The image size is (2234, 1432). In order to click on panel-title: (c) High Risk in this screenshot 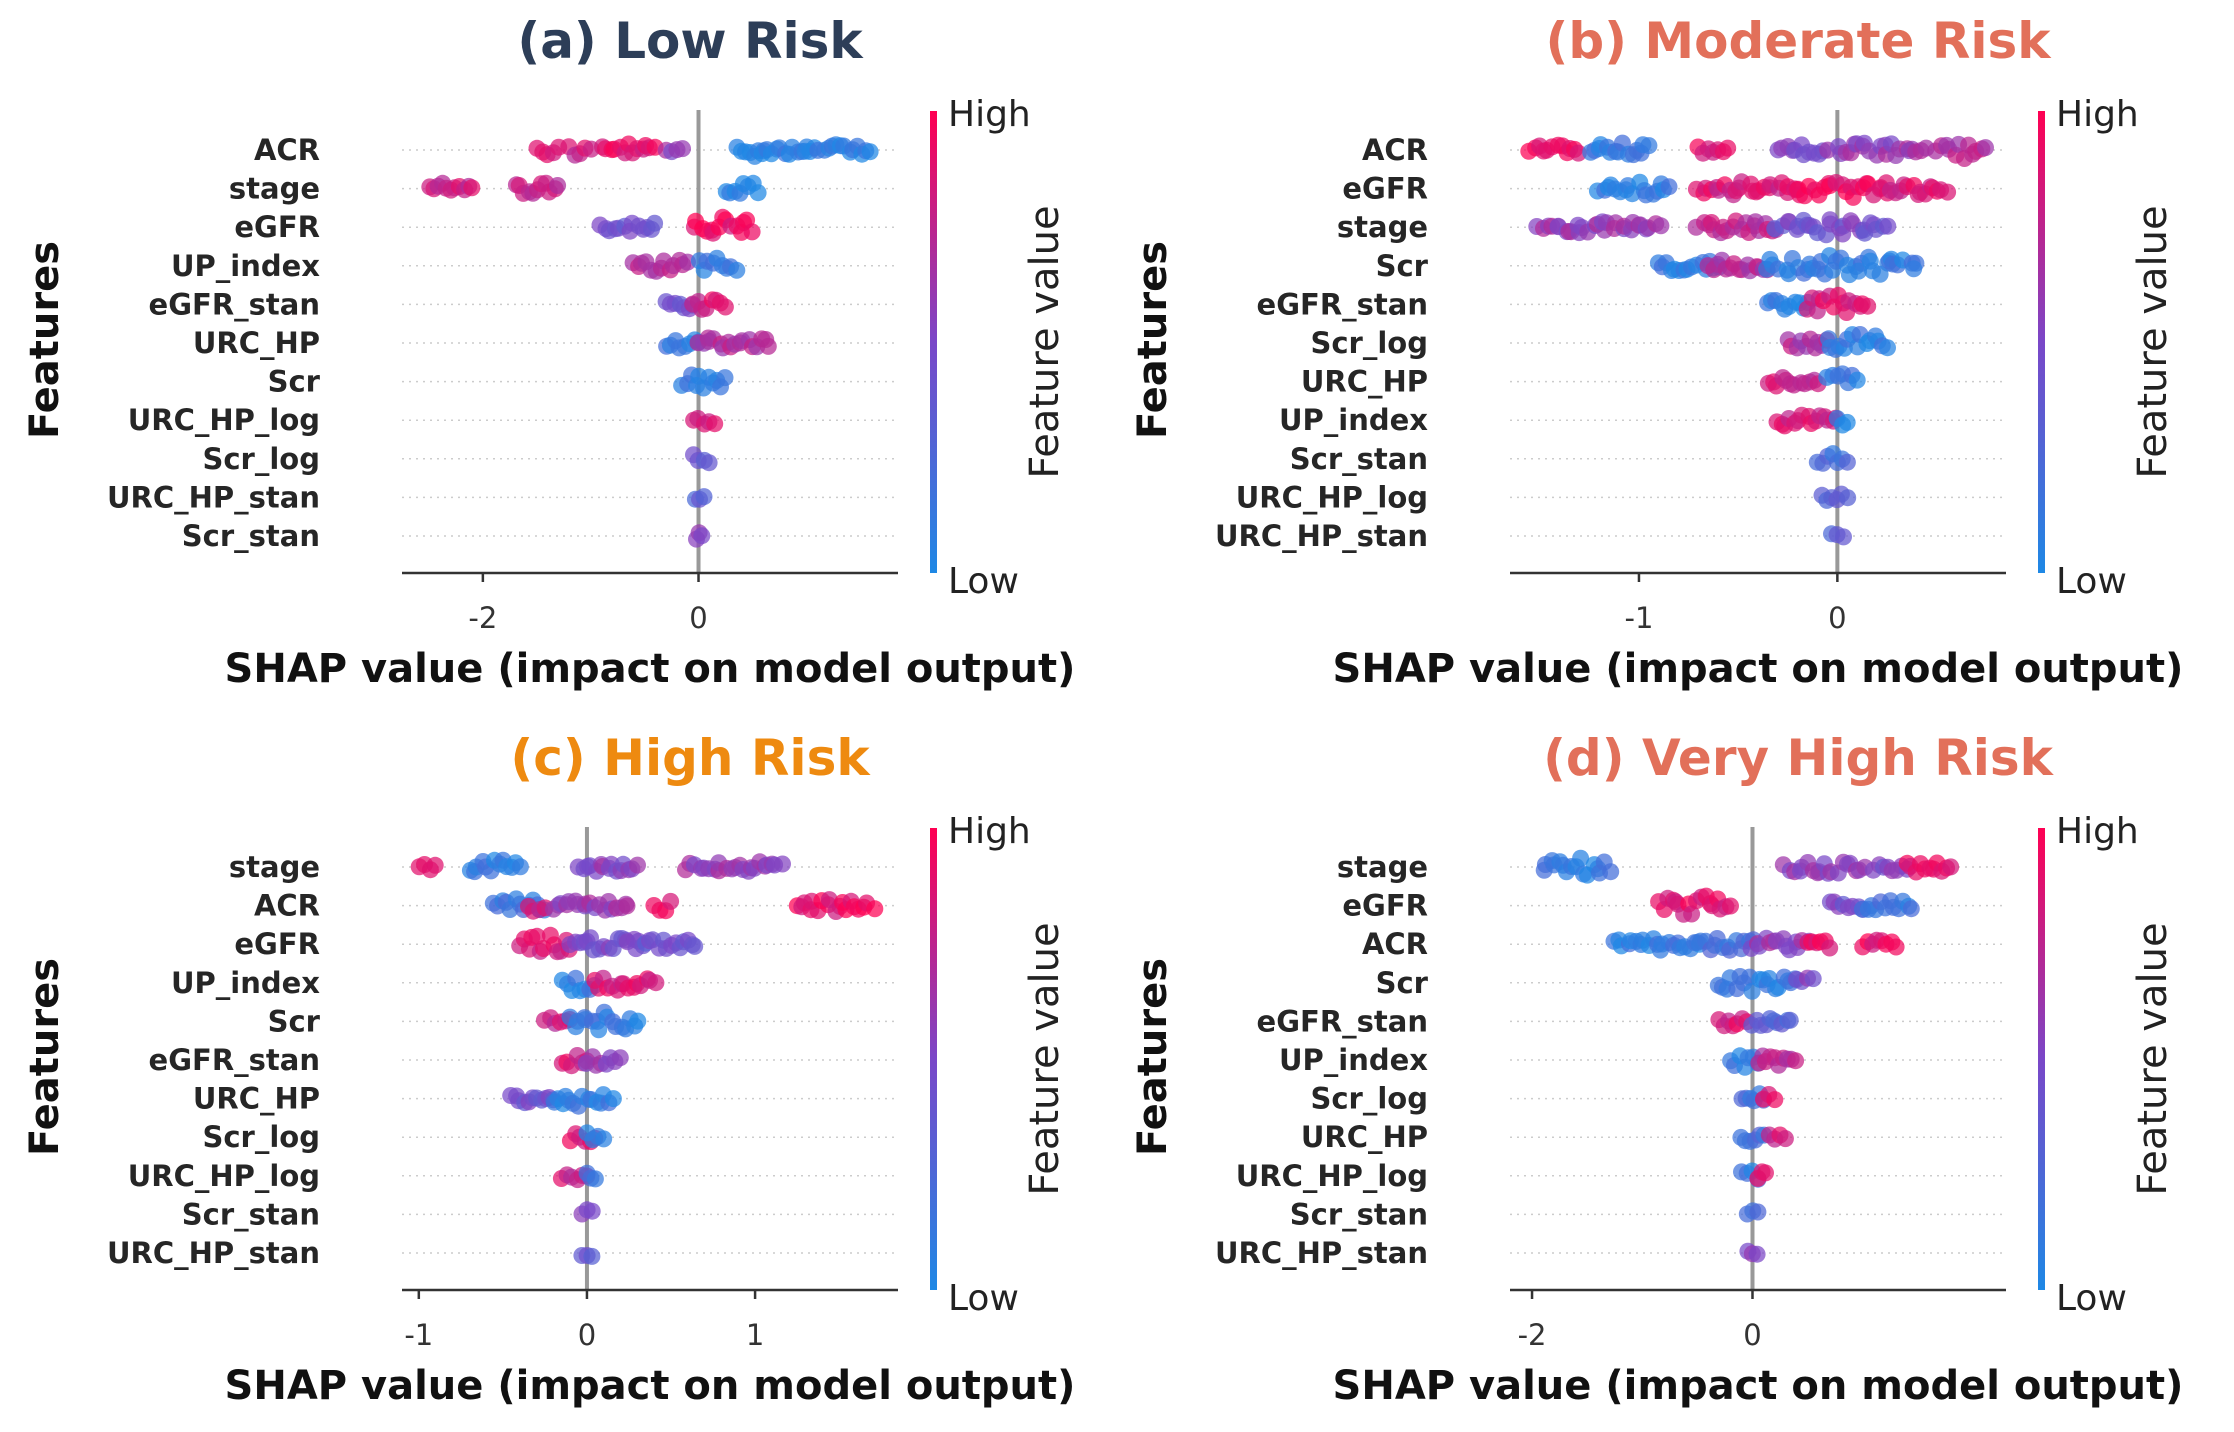, I will do `click(690, 758)`.